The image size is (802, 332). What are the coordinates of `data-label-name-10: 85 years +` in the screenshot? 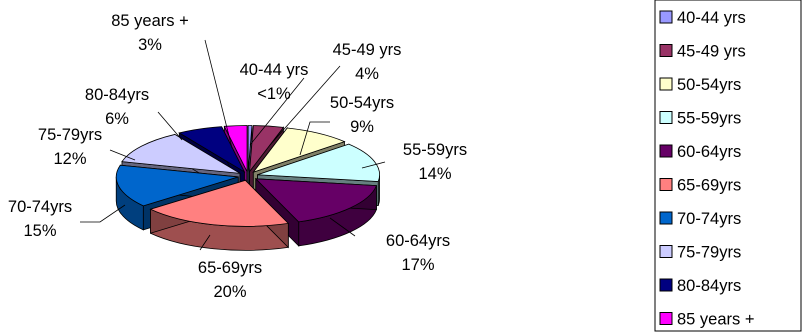 It's located at (150, 21).